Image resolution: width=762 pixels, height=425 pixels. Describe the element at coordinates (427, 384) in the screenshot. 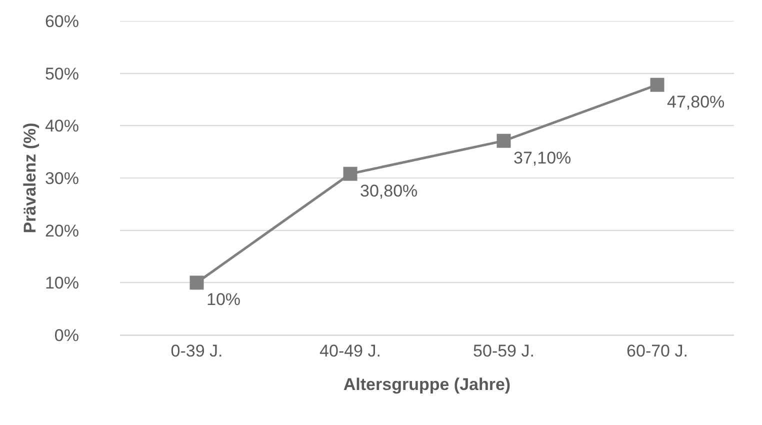

I see `x-axis-title: Altersgruppe (Jahre)` at that location.